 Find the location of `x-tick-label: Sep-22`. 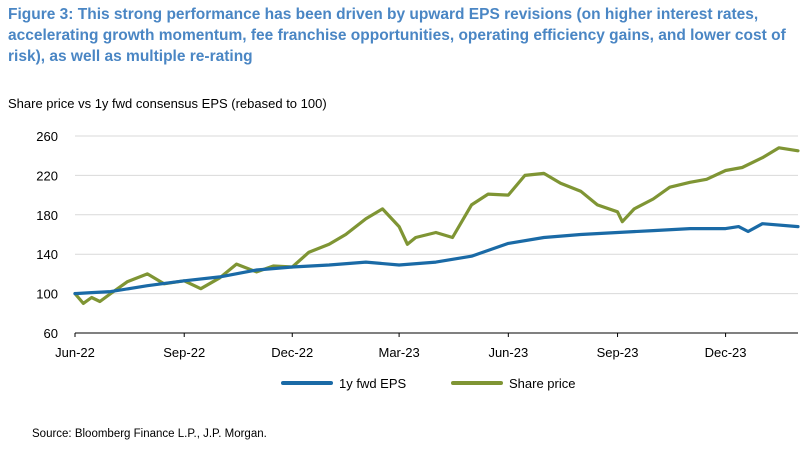

x-tick-label: Sep-22 is located at coordinates (184, 352).